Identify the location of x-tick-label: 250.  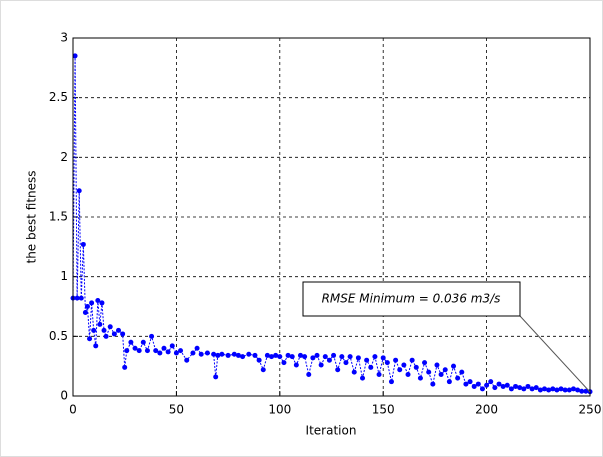
(590, 410).